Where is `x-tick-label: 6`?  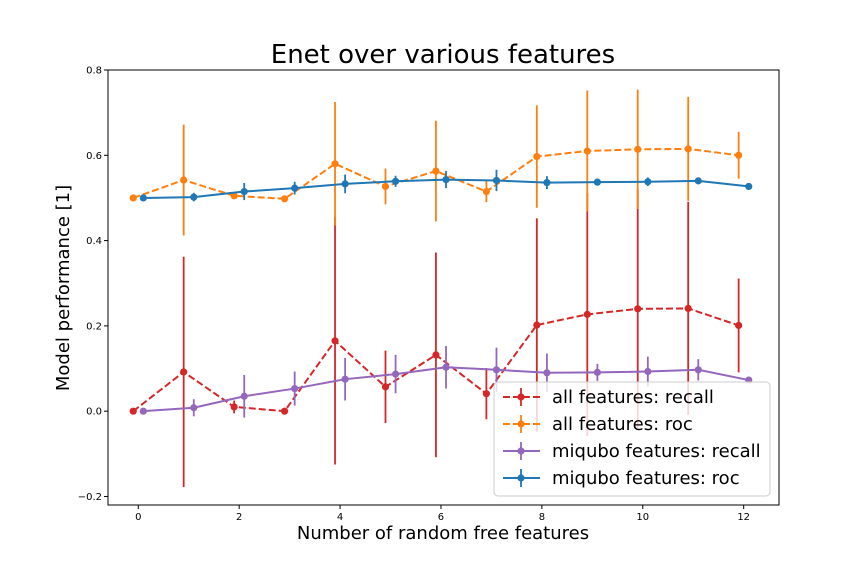 x-tick-label: 6 is located at coordinates (441, 517).